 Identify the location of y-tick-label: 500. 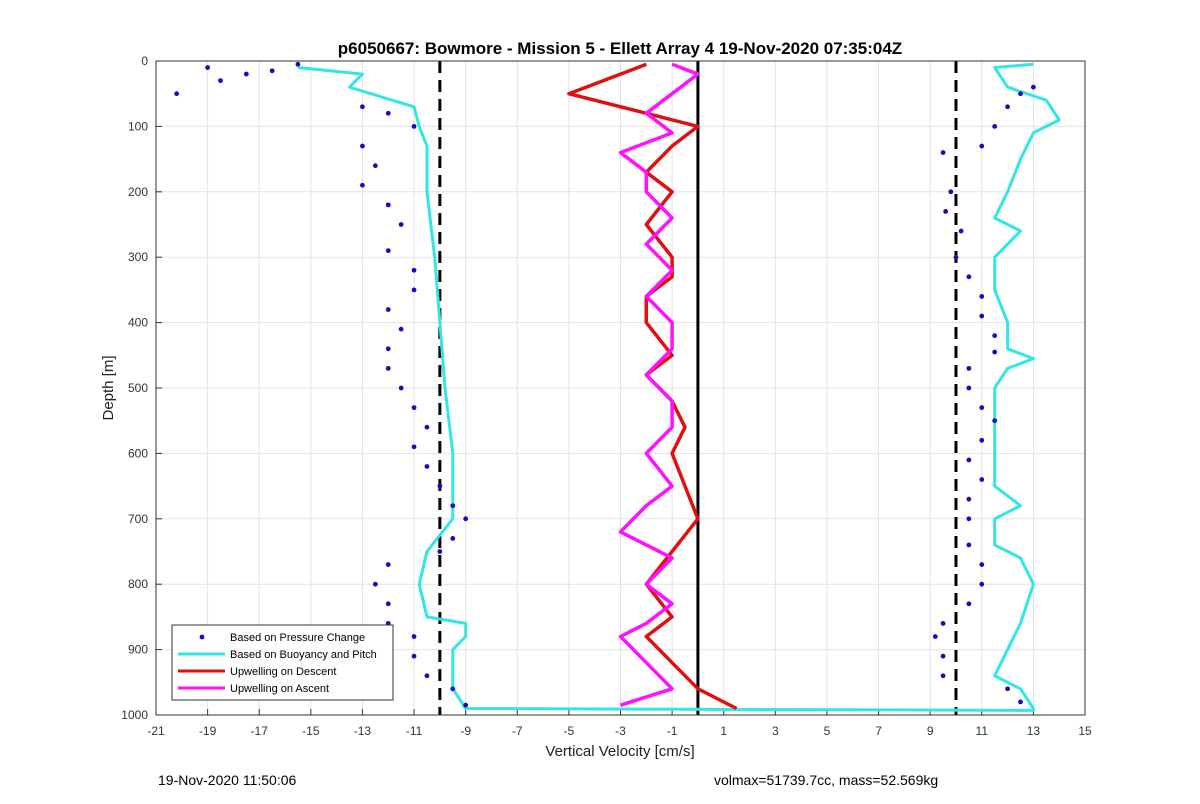
(138, 388).